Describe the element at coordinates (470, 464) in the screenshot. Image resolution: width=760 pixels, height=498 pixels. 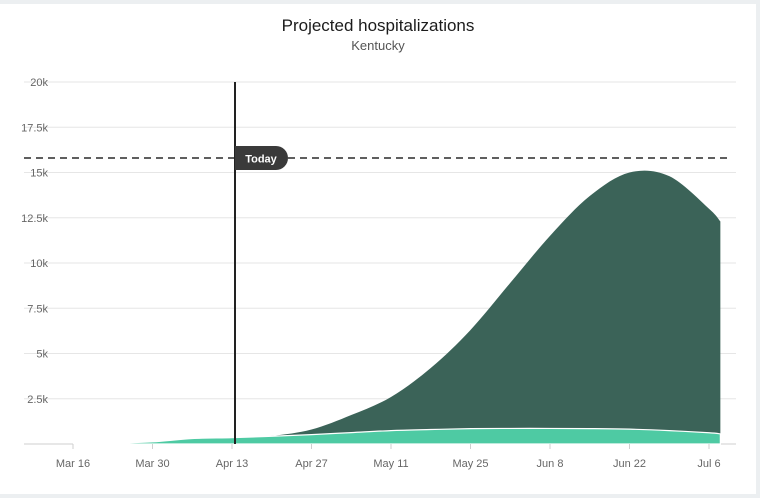
I see `x-tick-label: May 25` at that location.